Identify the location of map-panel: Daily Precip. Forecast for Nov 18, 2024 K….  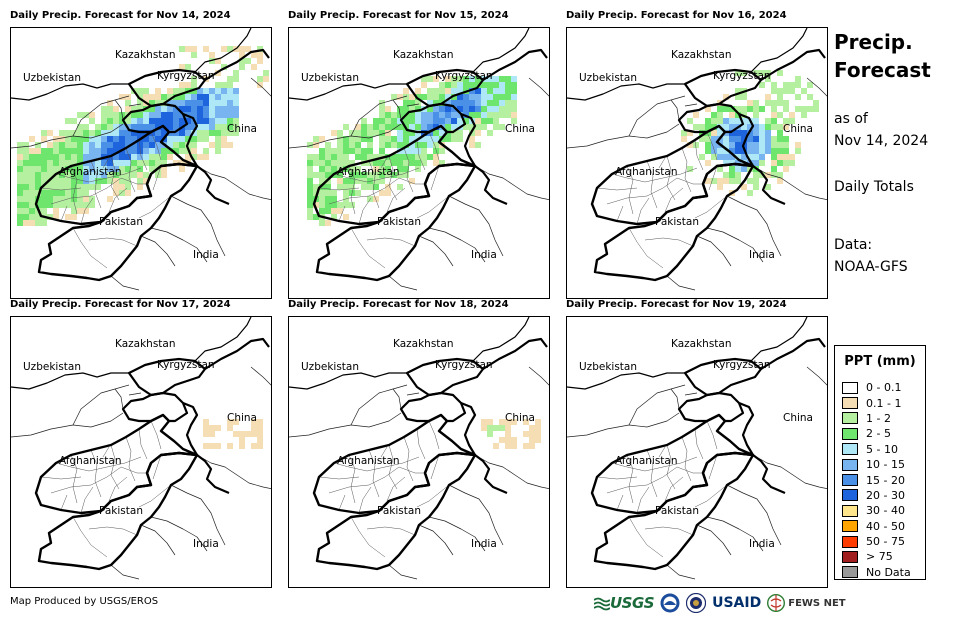
(419, 443).